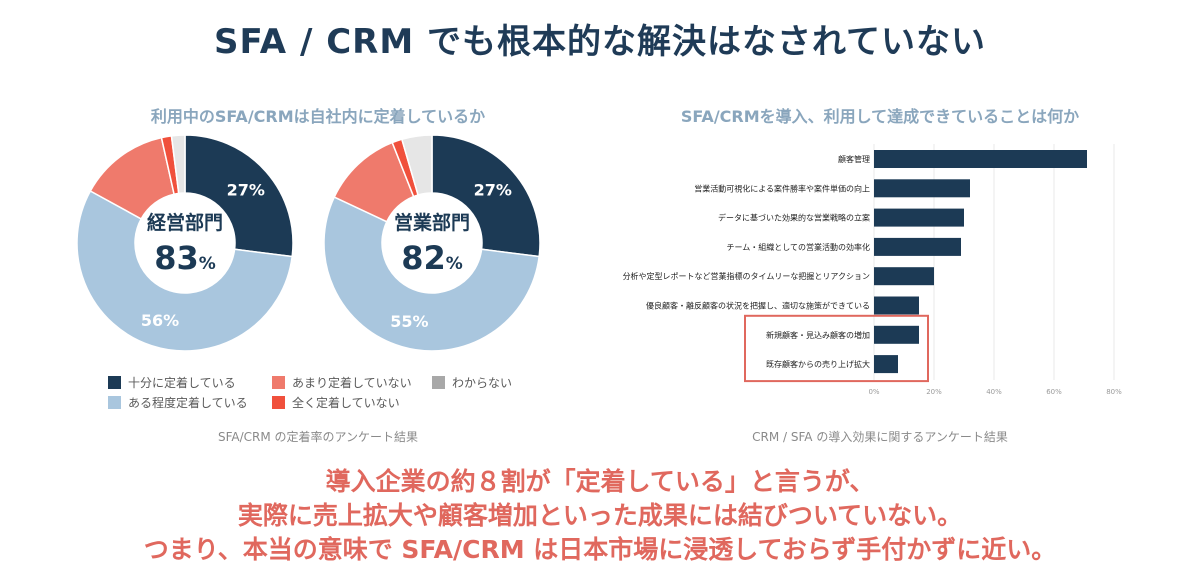  I want to click on right-panel-title: SFA/CRMを導入、利用して達成できていることは何か, so click(880, 116).